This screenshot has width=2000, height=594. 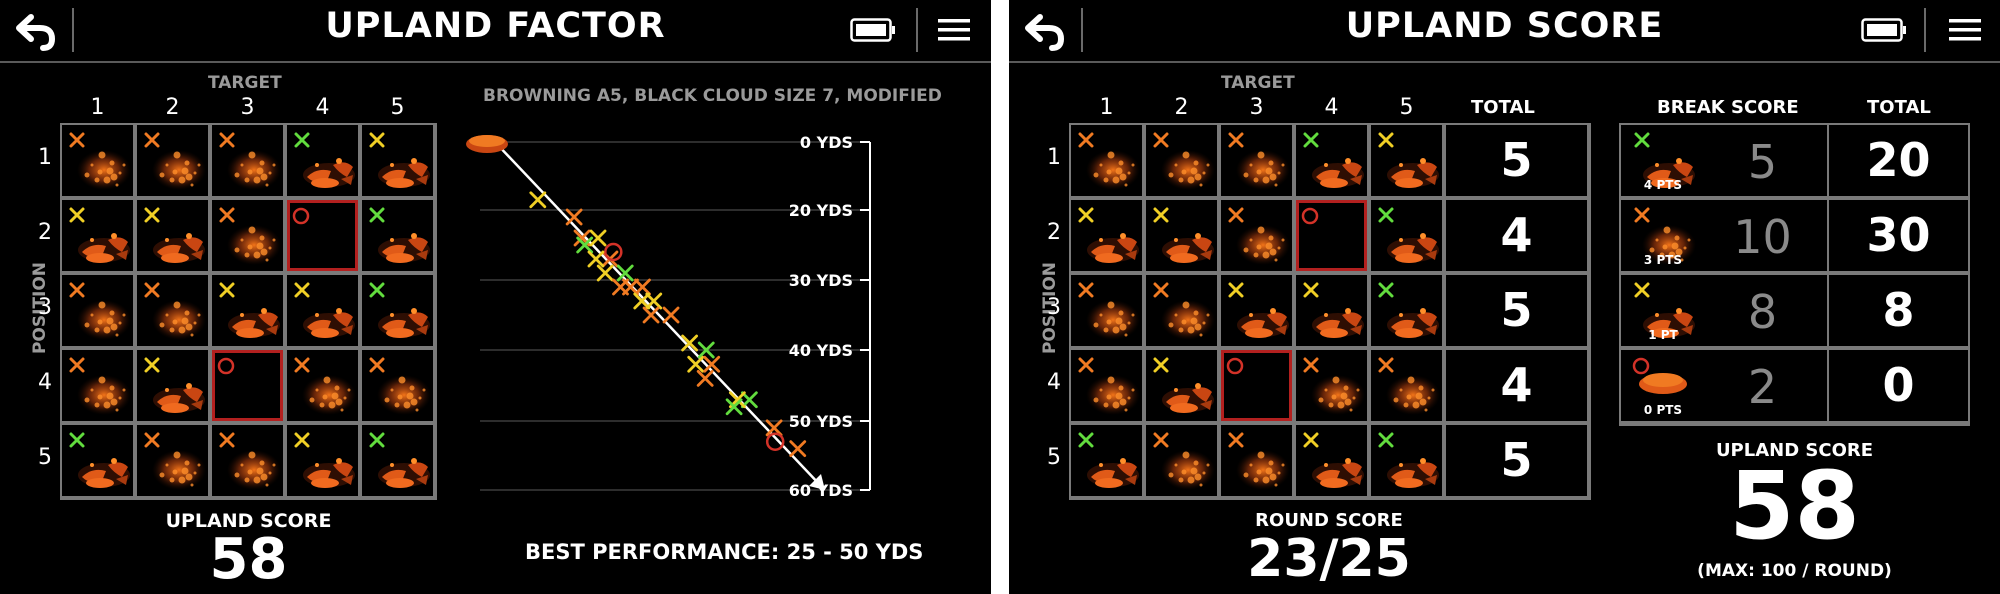 I want to click on row-total-4: 4, so click(x=1516, y=385).